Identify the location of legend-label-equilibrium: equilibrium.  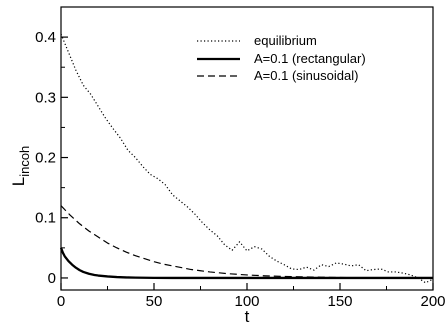
(285, 40).